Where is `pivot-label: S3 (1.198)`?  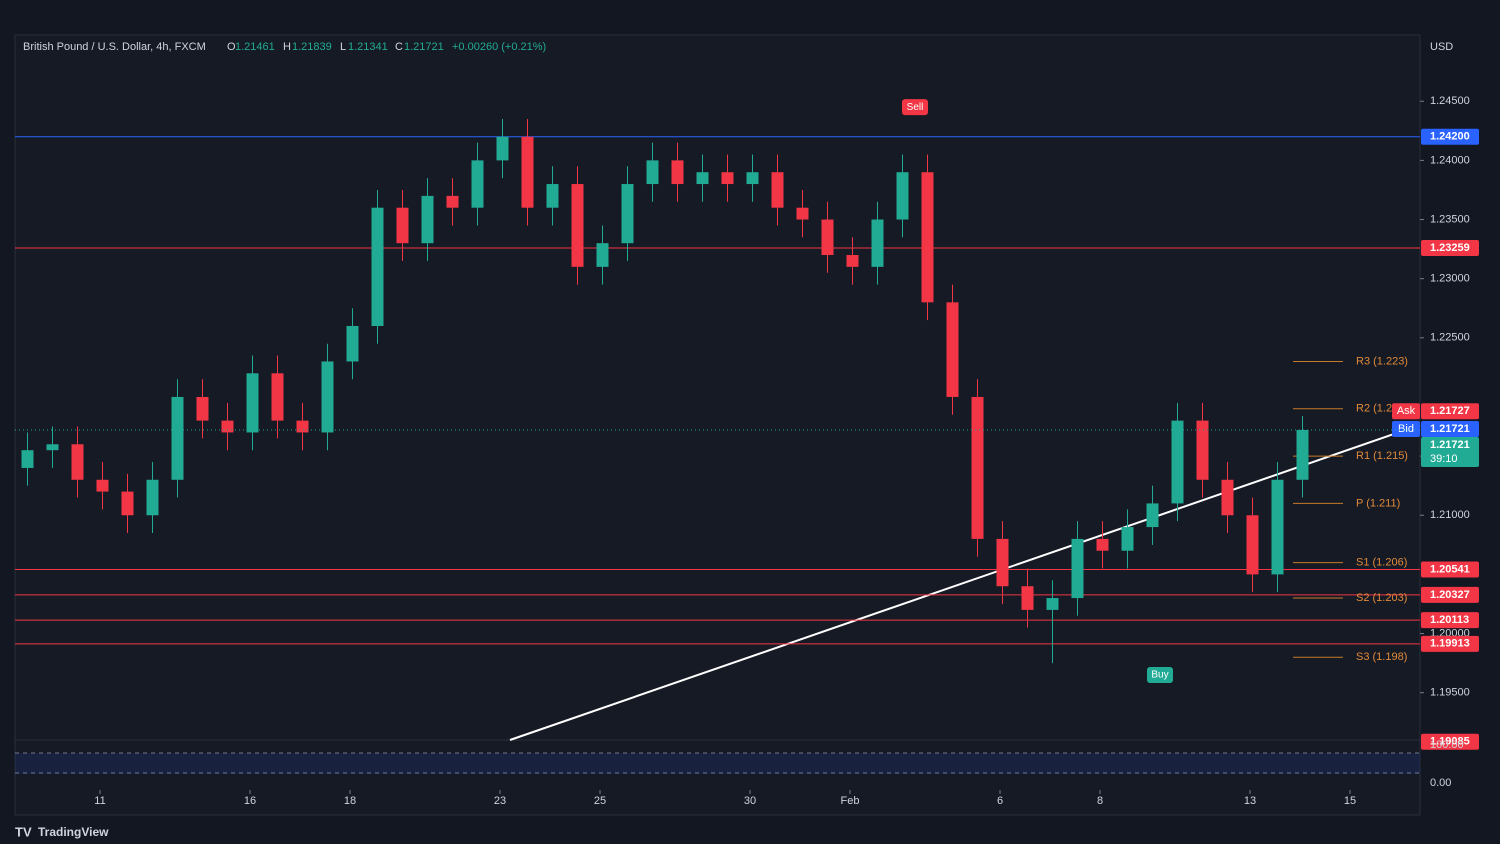 pivot-label: S3 (1.198) is located at coordinates (1381, 657).